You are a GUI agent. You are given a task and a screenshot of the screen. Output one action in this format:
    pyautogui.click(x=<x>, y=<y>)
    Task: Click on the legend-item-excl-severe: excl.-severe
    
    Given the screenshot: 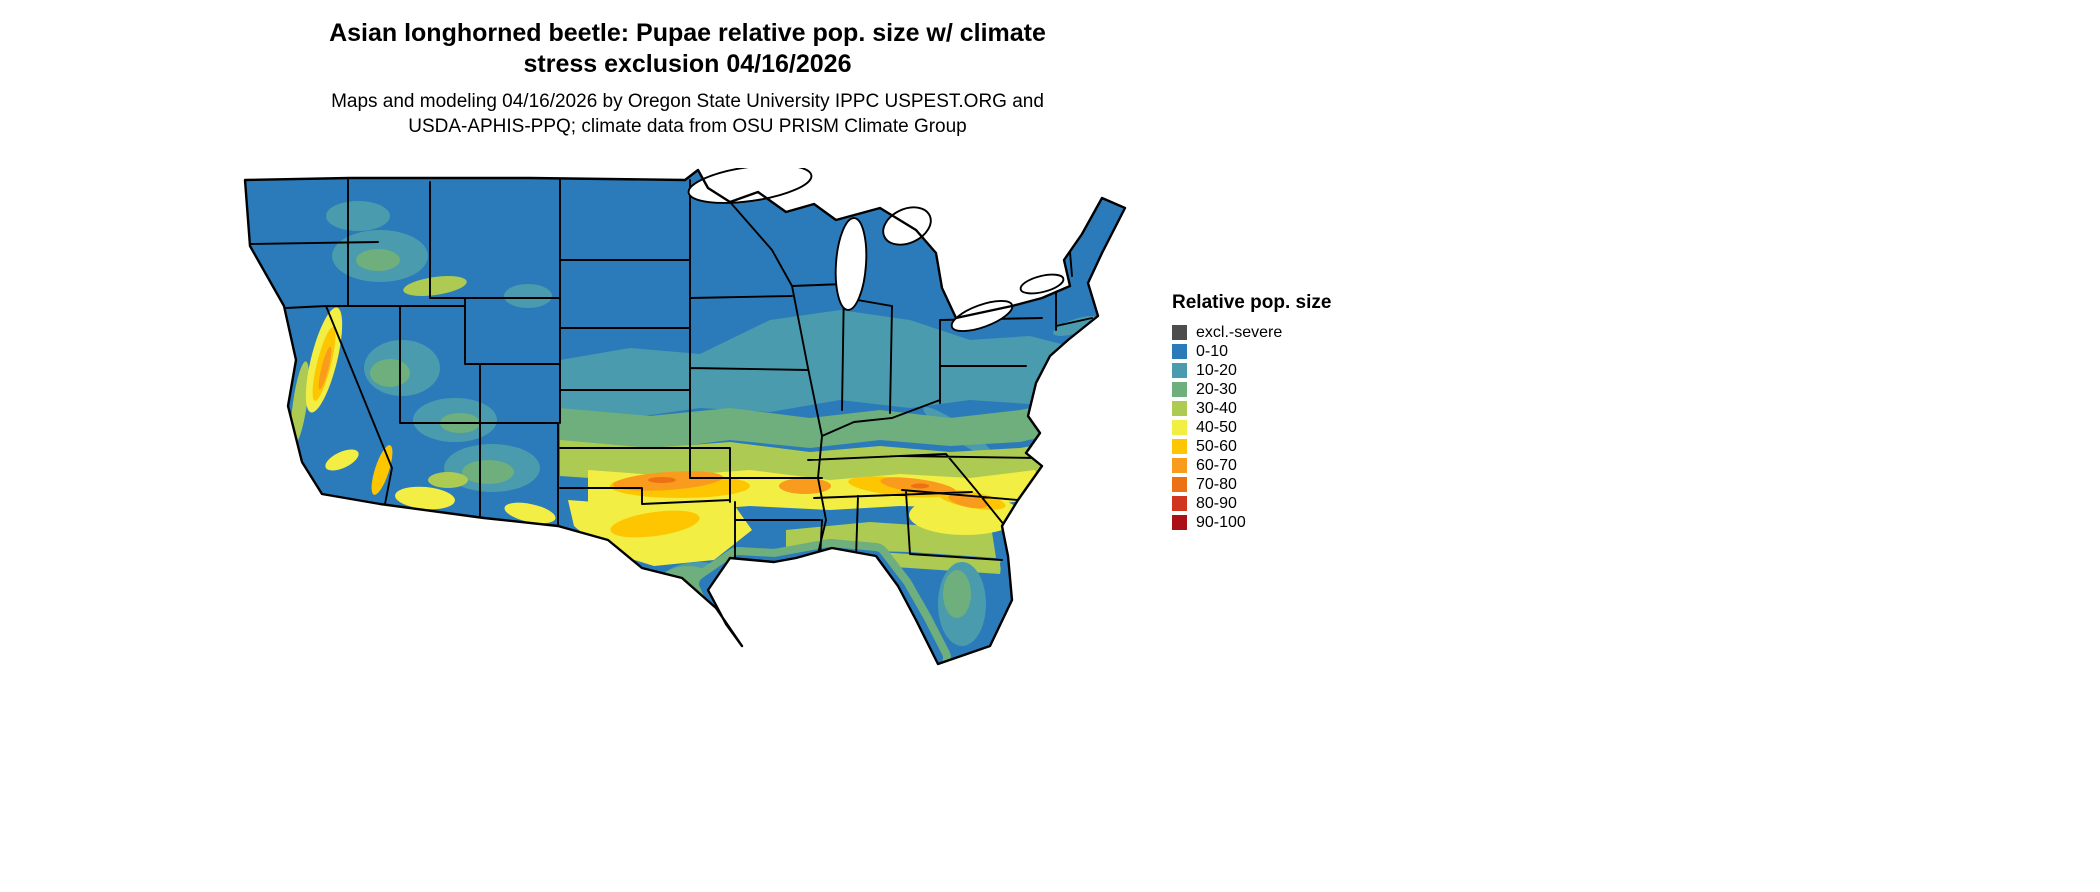 What is the action you would take?
    pyautogui.click(x=1251, y=332)
    